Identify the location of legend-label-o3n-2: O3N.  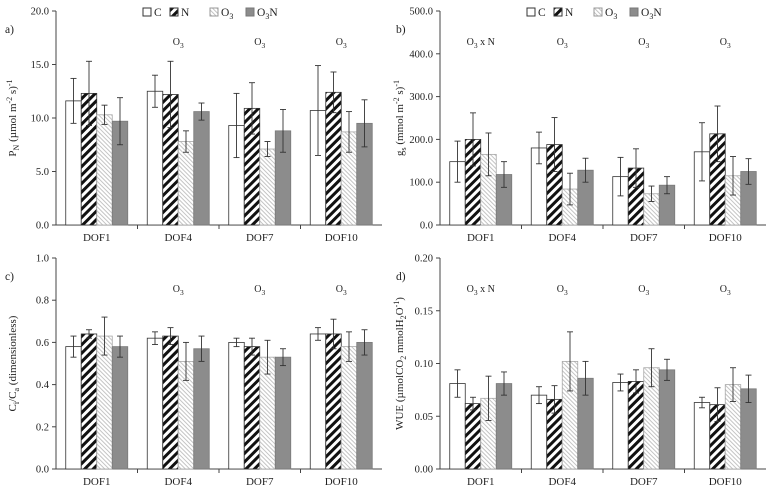
(651, 14).